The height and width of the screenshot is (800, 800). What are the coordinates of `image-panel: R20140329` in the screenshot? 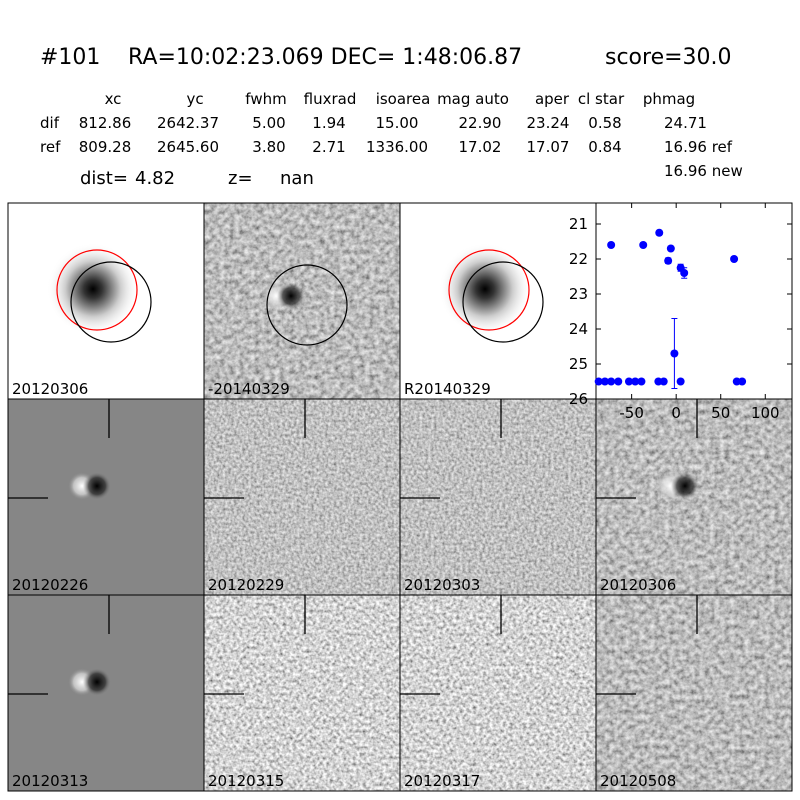 It's located at (498, 301).